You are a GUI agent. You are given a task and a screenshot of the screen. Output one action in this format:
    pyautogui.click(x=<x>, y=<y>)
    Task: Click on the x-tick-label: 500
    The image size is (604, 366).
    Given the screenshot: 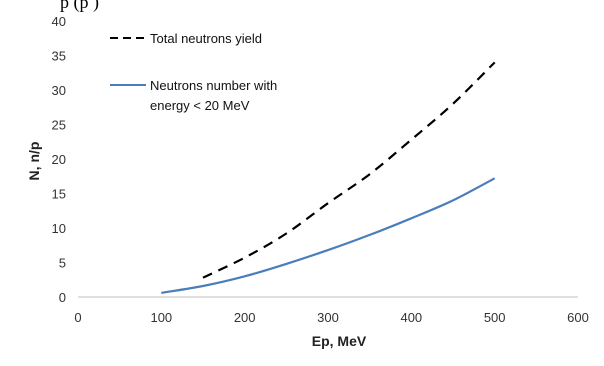 What is the action you would take?
    pyautogui.click(x=495, y=317)
    